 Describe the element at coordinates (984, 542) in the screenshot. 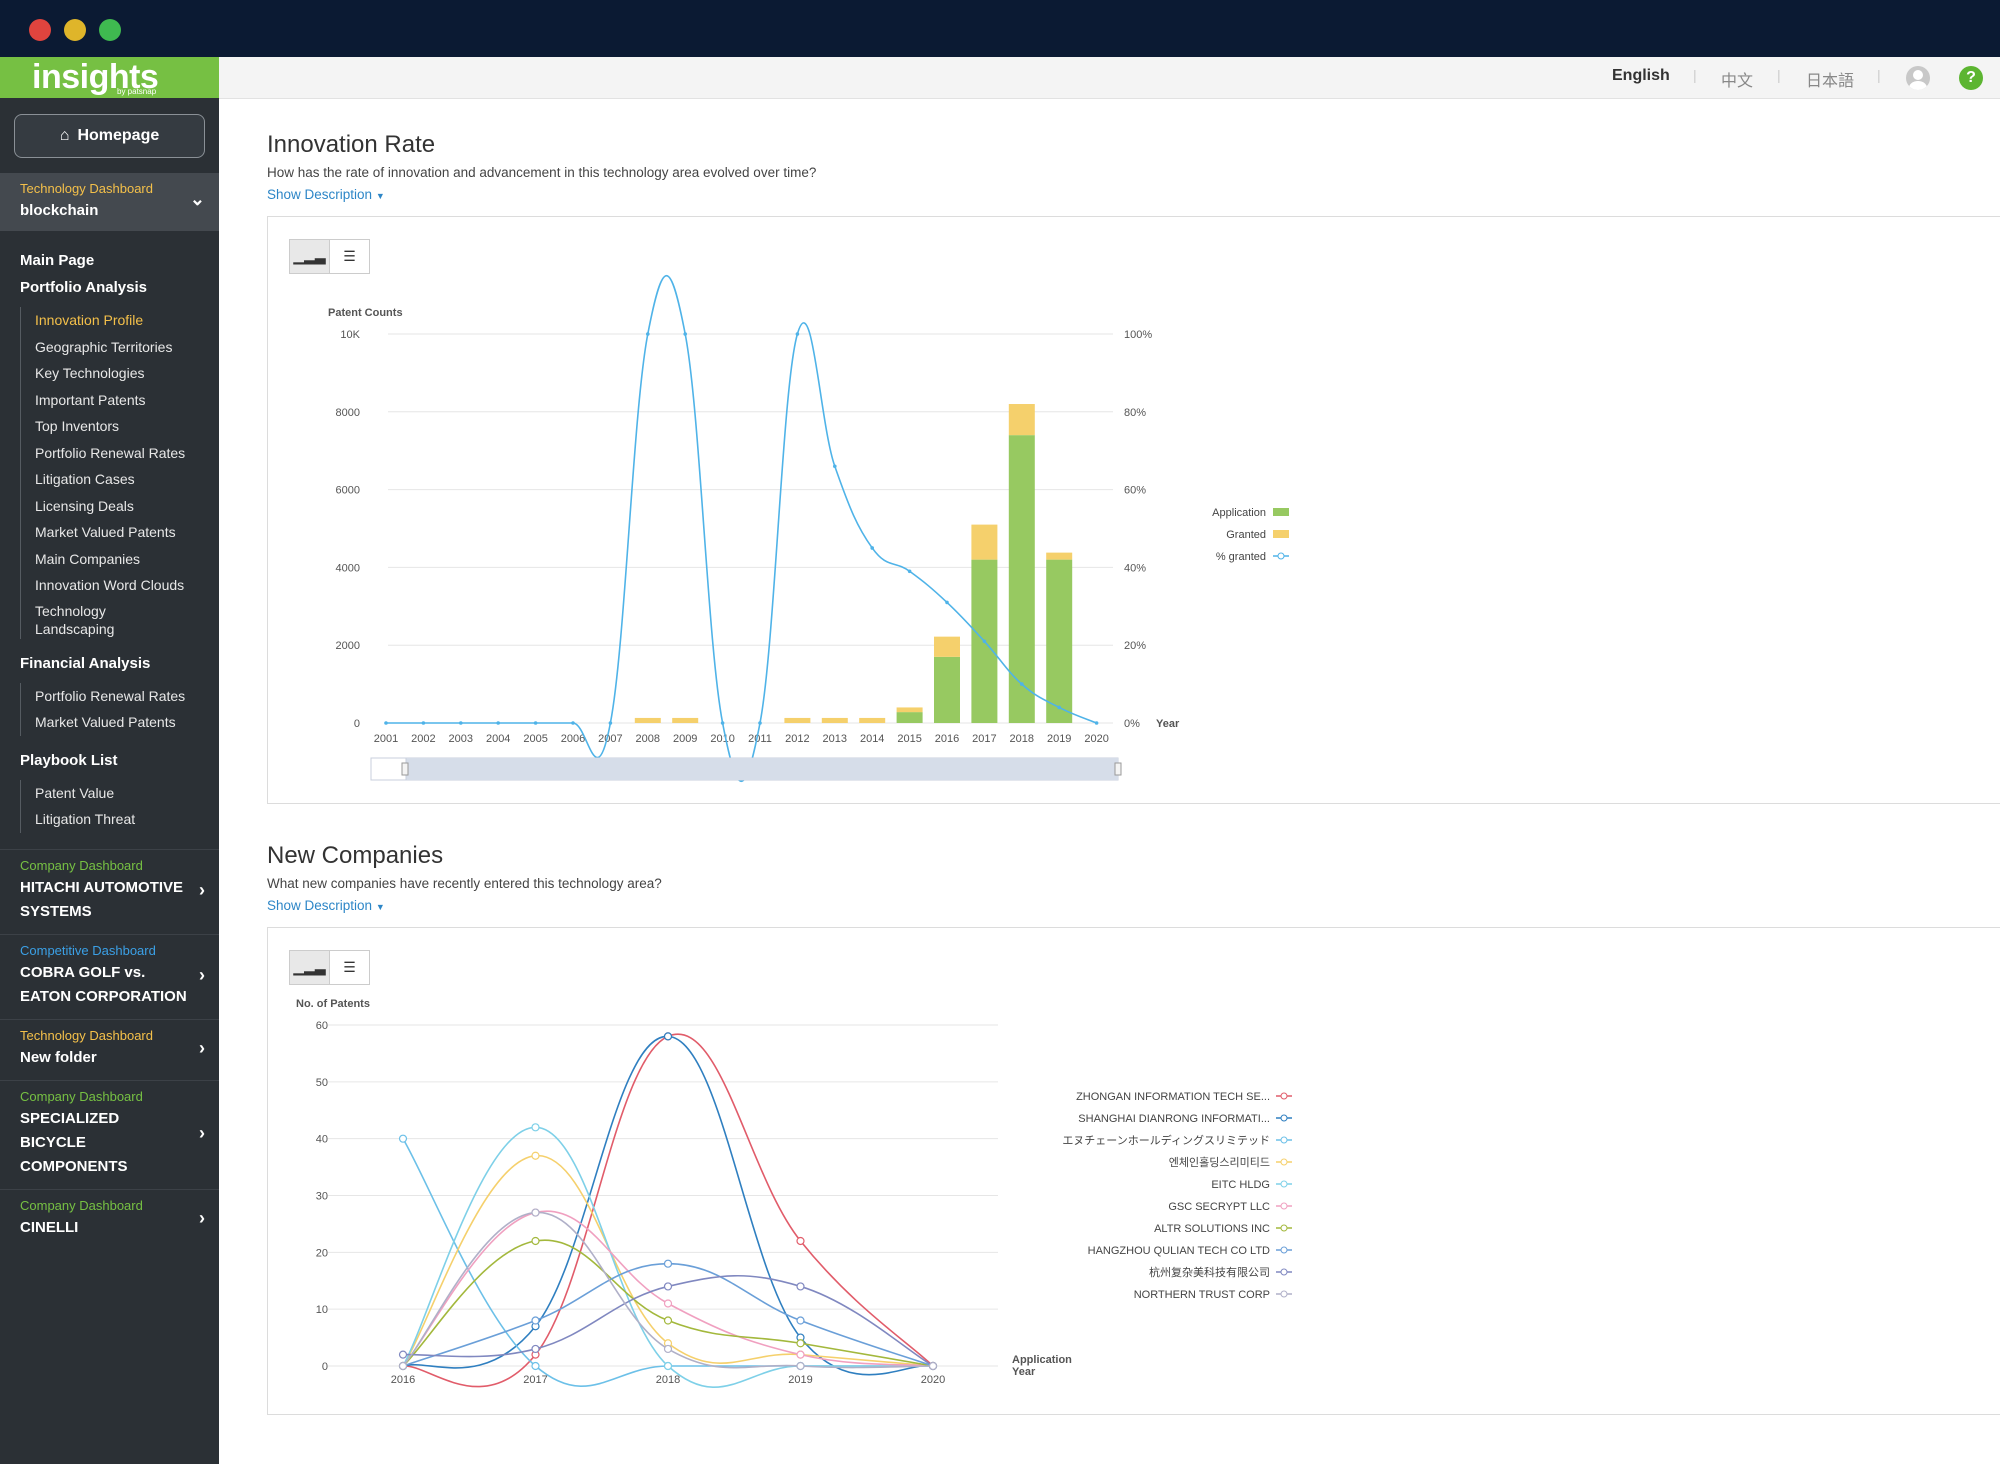

I see `bar-granted` at that location.